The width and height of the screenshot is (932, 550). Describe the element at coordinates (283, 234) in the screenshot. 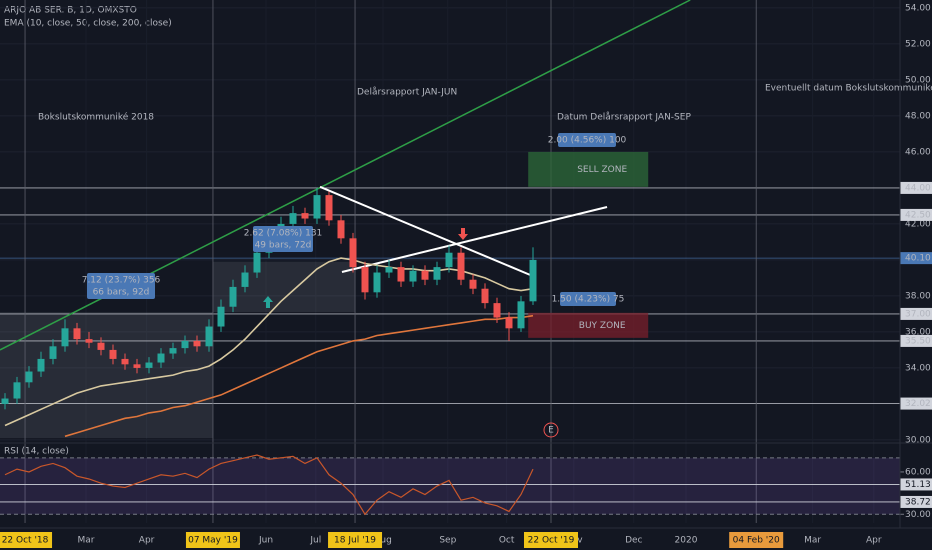

I see `measure-label: 2.62 (7.08%) 131` at that location.